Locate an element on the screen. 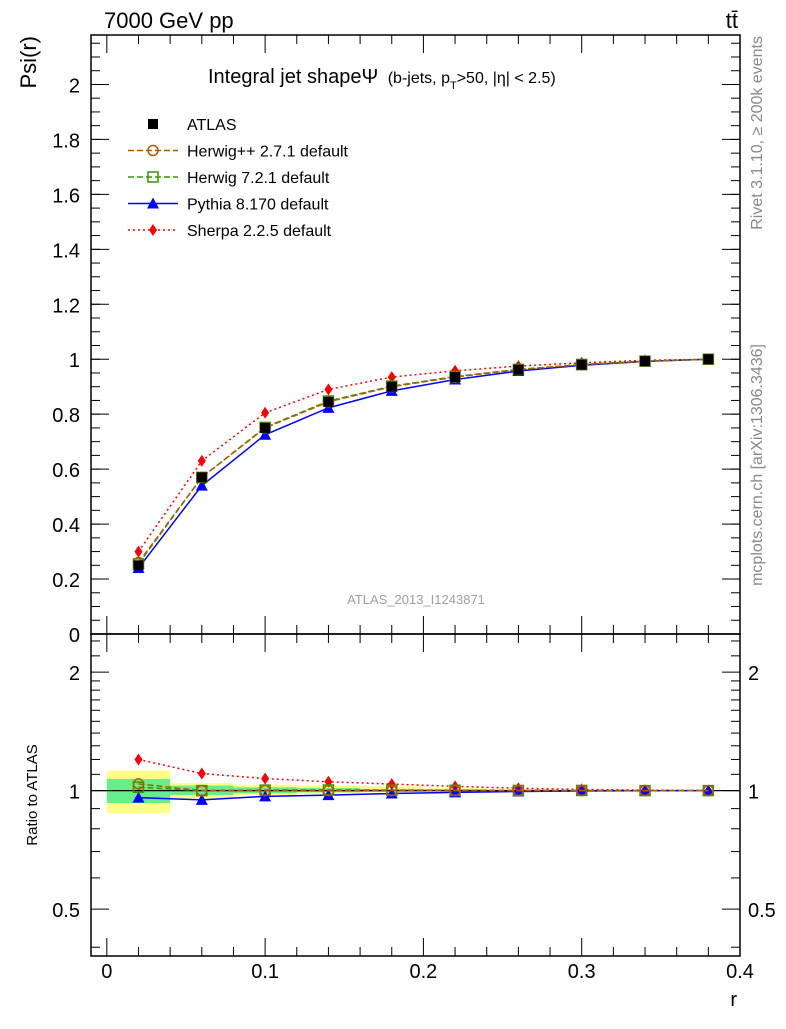  legend-label-atlas: ATLAS is located at coordinates (212, 125).